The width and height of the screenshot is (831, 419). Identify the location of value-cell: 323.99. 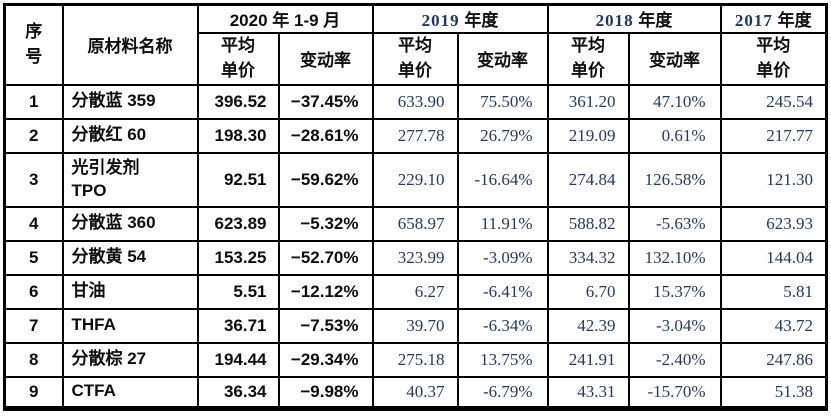
(415, 257).